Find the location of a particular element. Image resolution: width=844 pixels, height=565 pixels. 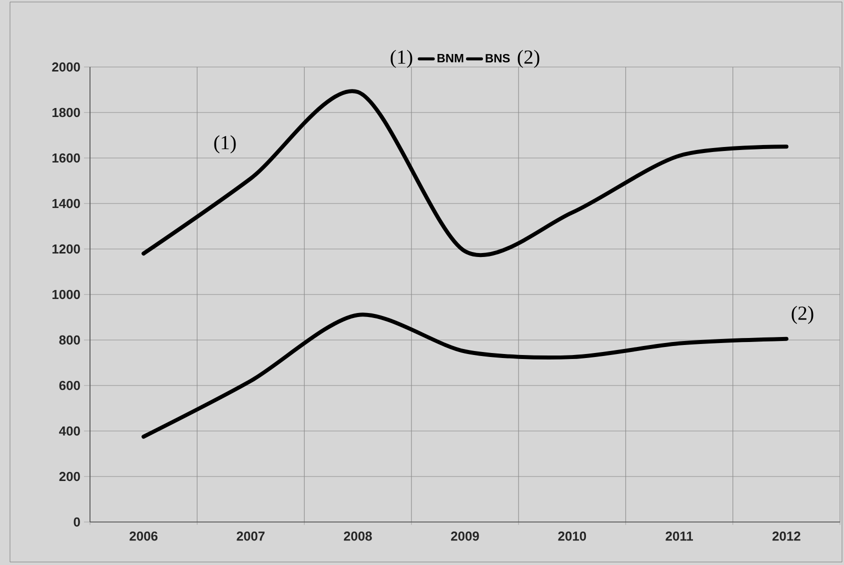

y-tick-label: 1000 is located at coordinates (66, 295).